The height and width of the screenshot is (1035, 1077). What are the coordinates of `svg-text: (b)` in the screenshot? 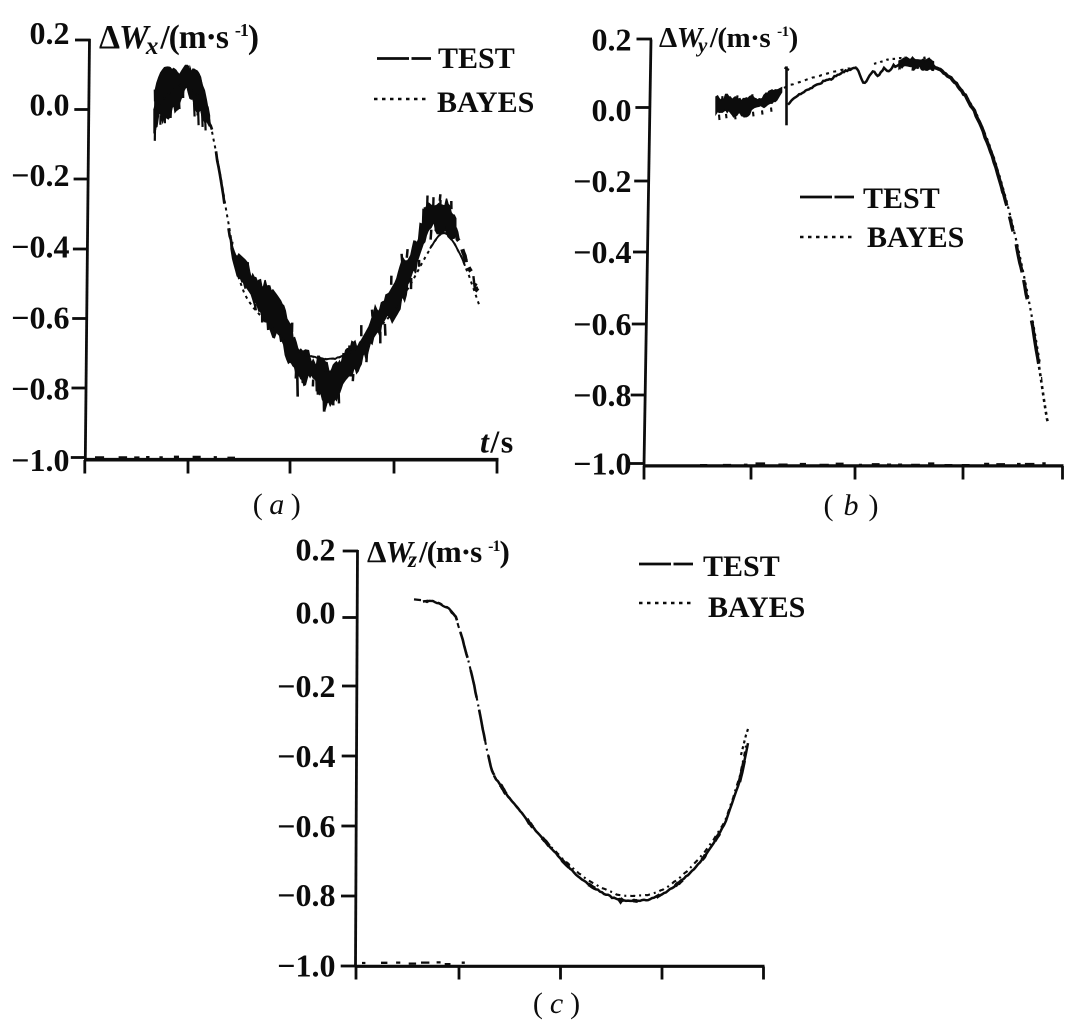 It's located at (856, 505).